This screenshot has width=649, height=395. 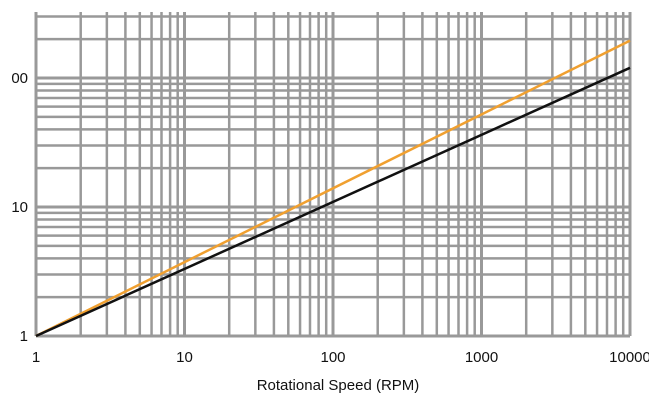 What do you see at coordinates (481, 357) in the screenshot?
I see `x-tick-label: 1000` at bounding box center [481, 357].